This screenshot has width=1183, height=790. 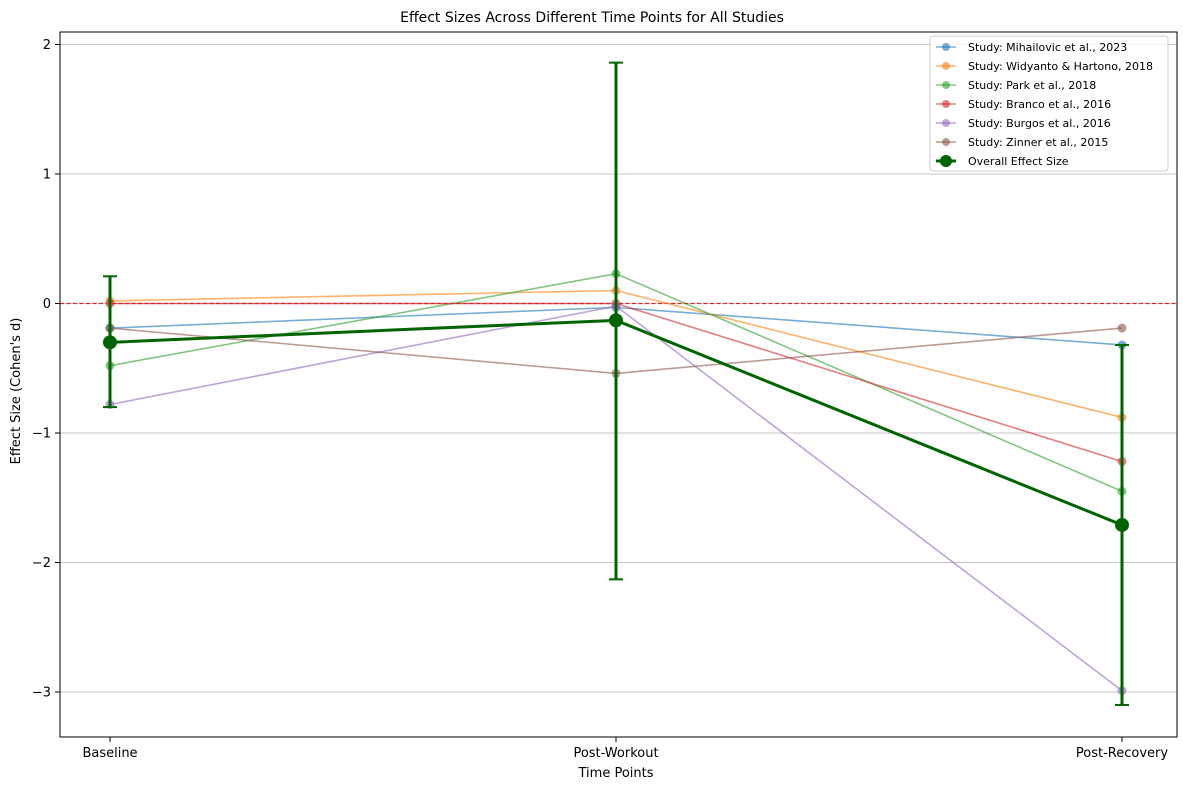 What do you see at coordinates (1047, 47) in the screenshot?
I see `legend-label: Study: Mihailovic et al., 2023` at bounding box center [1047, 47].